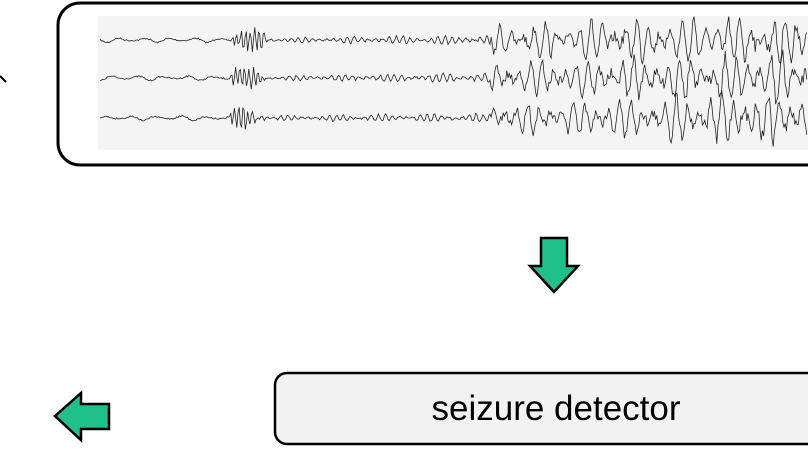  I want to click on edge-tick, so click(3, 79).